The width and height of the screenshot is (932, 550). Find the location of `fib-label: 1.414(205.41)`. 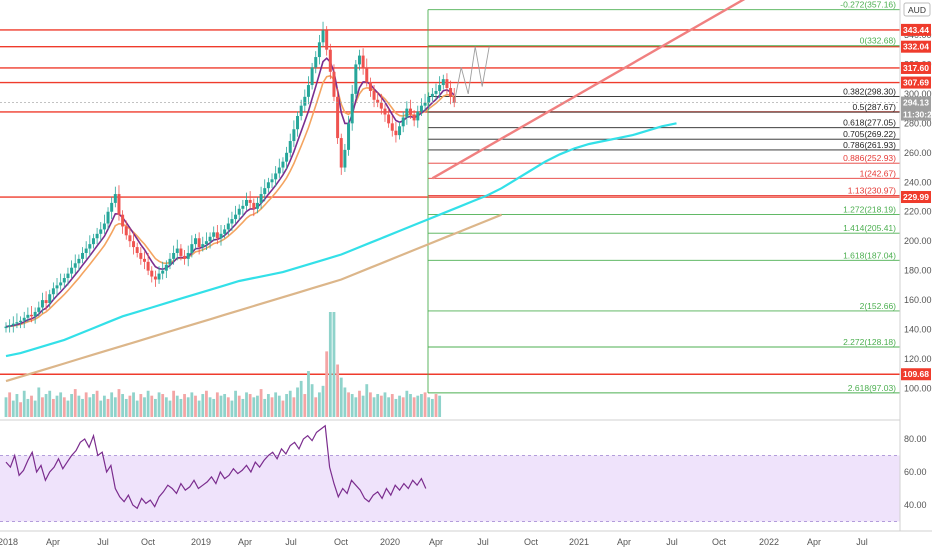

fib-label: 1.414(205.41) is located at coordinates (869, 228).